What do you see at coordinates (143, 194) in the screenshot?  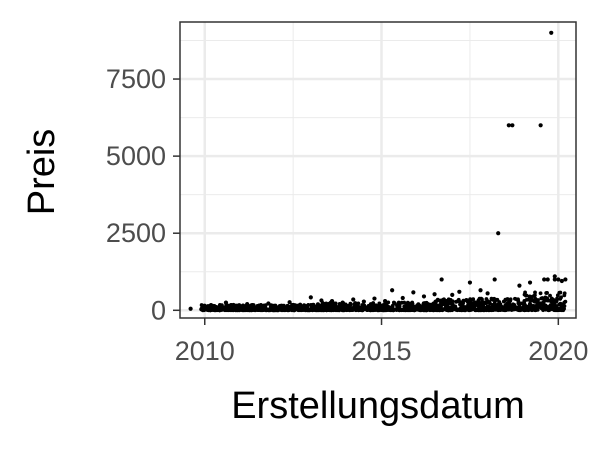 I see `y-axis-ticks: 0 2500 5000 7500` at bounding box center [143, 194].